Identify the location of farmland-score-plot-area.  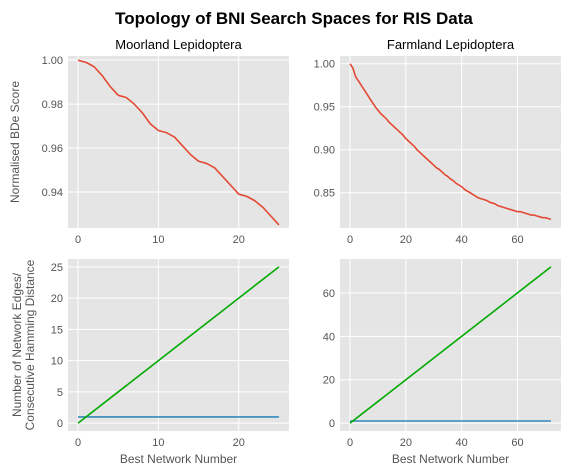
(450, 142).